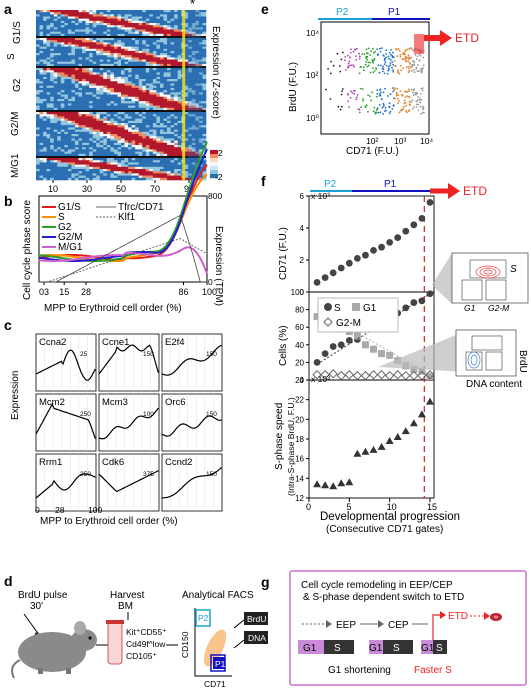  What do you see at coordinates (113, 308) in the screenshot?
I see `b-x-label: MPP to Erythroid cell order (%)` at bounding box center [113, 308].